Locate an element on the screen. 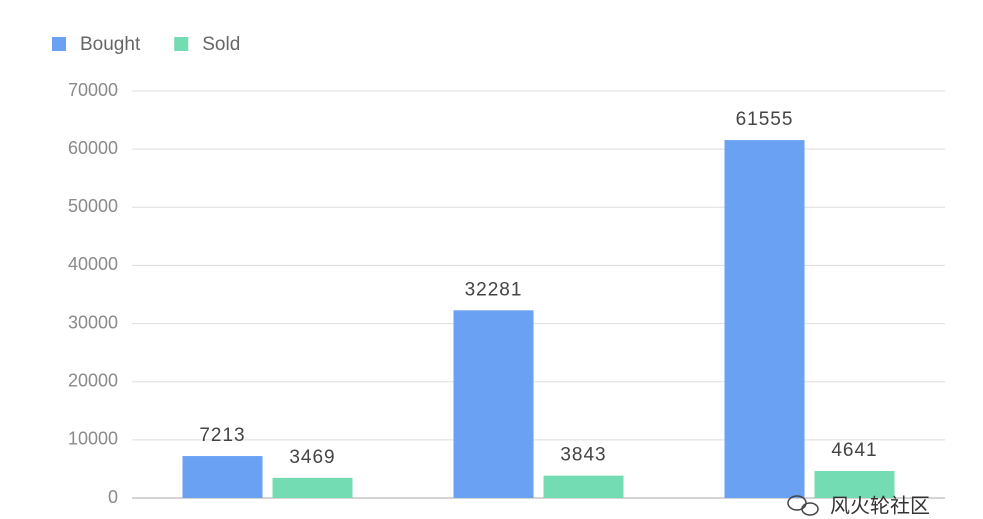 The image size is (983, 519). y-tick-label: 20000 is located at coordinates (93, 380).